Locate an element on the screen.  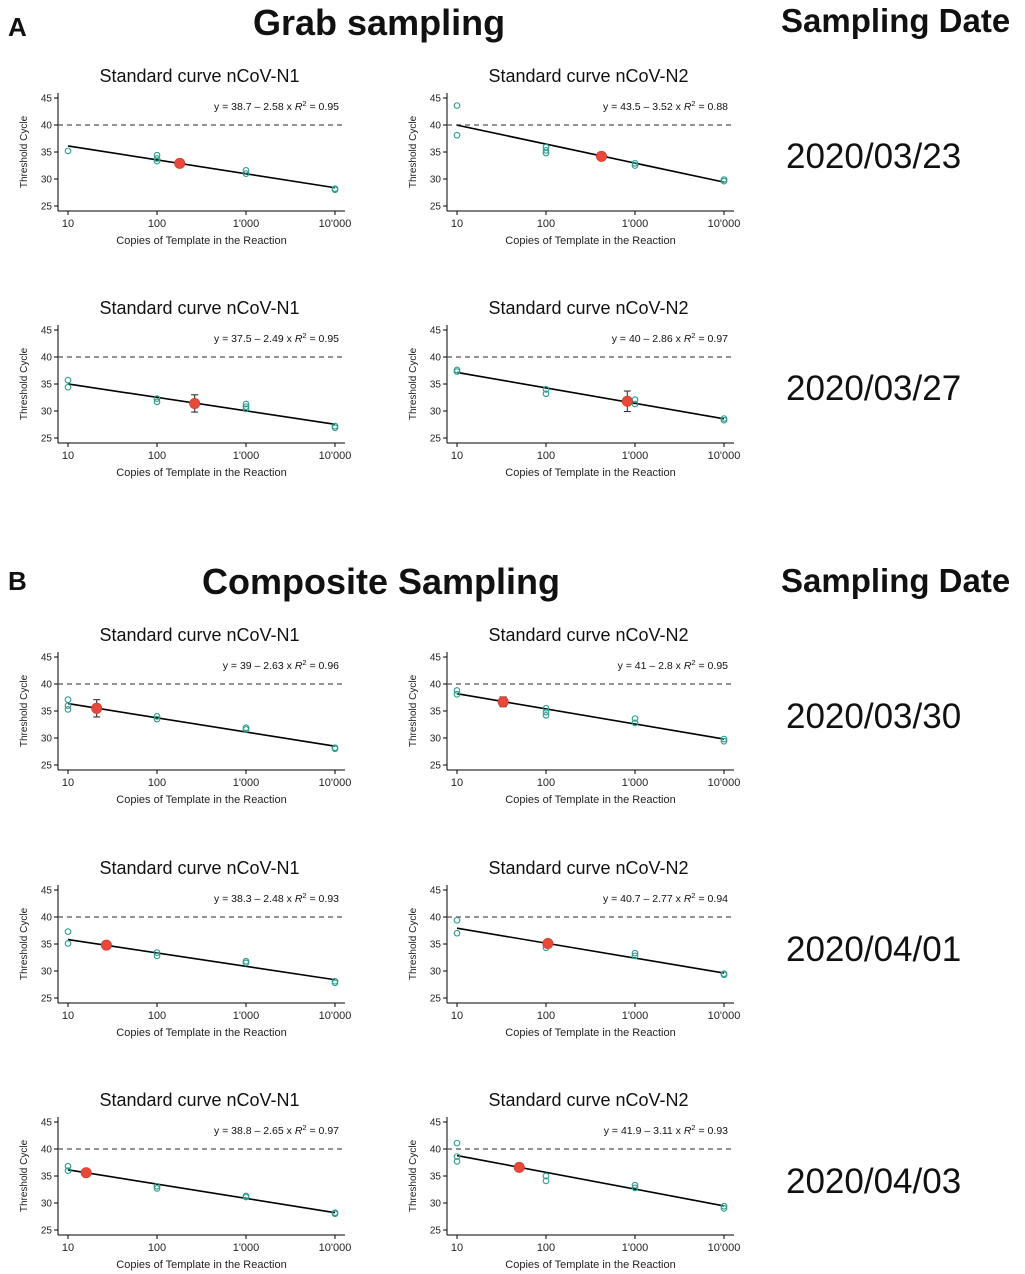
sampling-date-label: 2020/04/03 is located at coordinates (874, 1181).